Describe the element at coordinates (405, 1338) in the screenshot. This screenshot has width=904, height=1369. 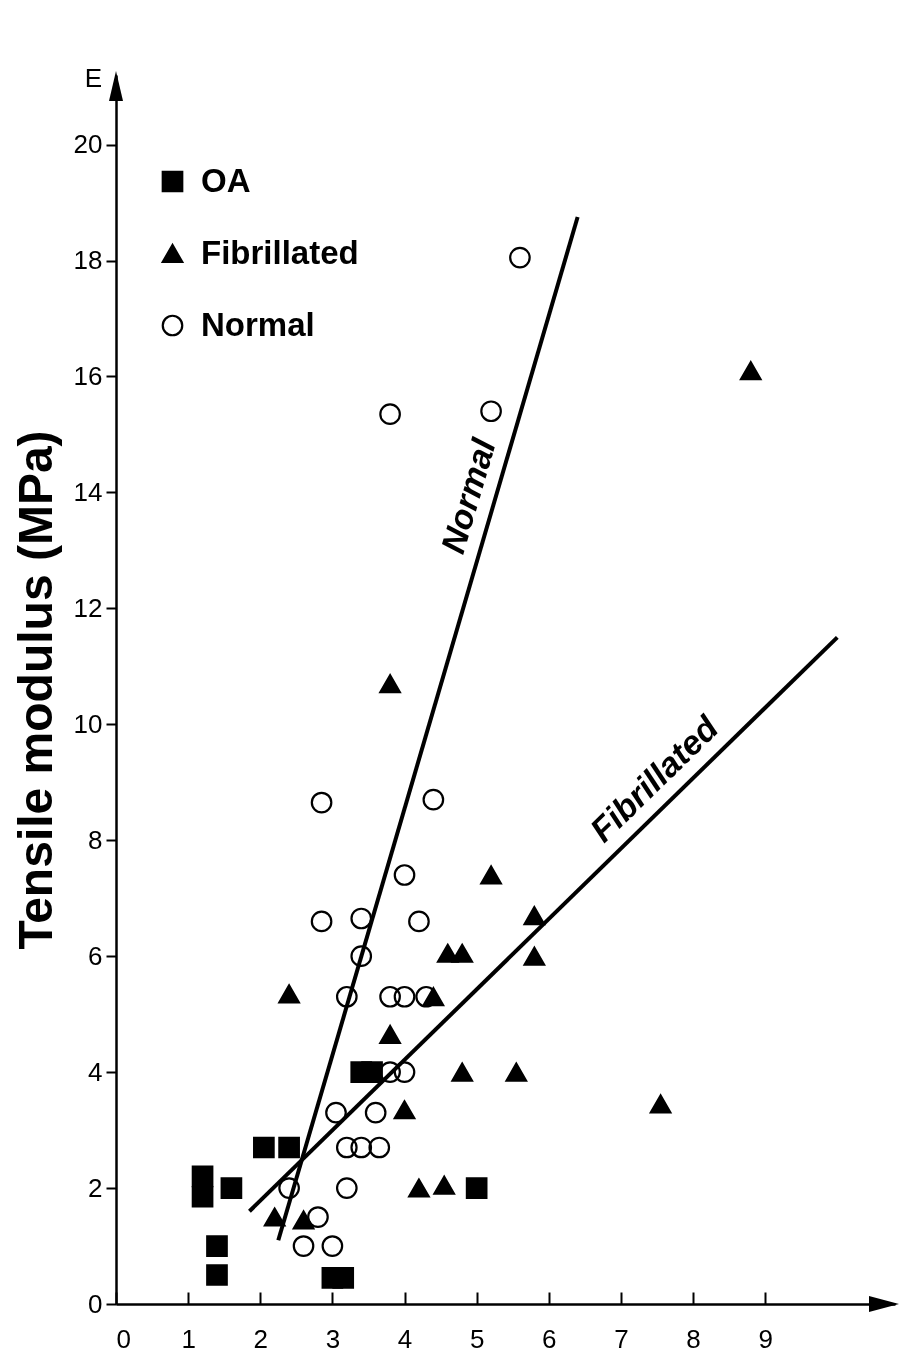
I see `x-tick-label: 4` at that location.